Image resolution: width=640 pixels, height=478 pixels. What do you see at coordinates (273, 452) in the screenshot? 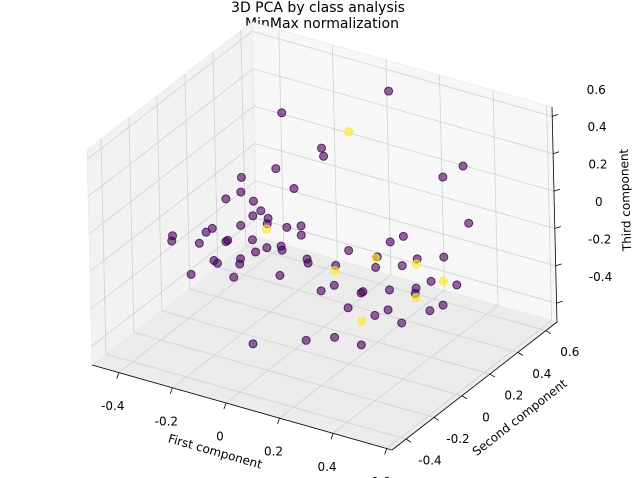
I see `tick-label: 0.2` at bounding box center [273, 452].